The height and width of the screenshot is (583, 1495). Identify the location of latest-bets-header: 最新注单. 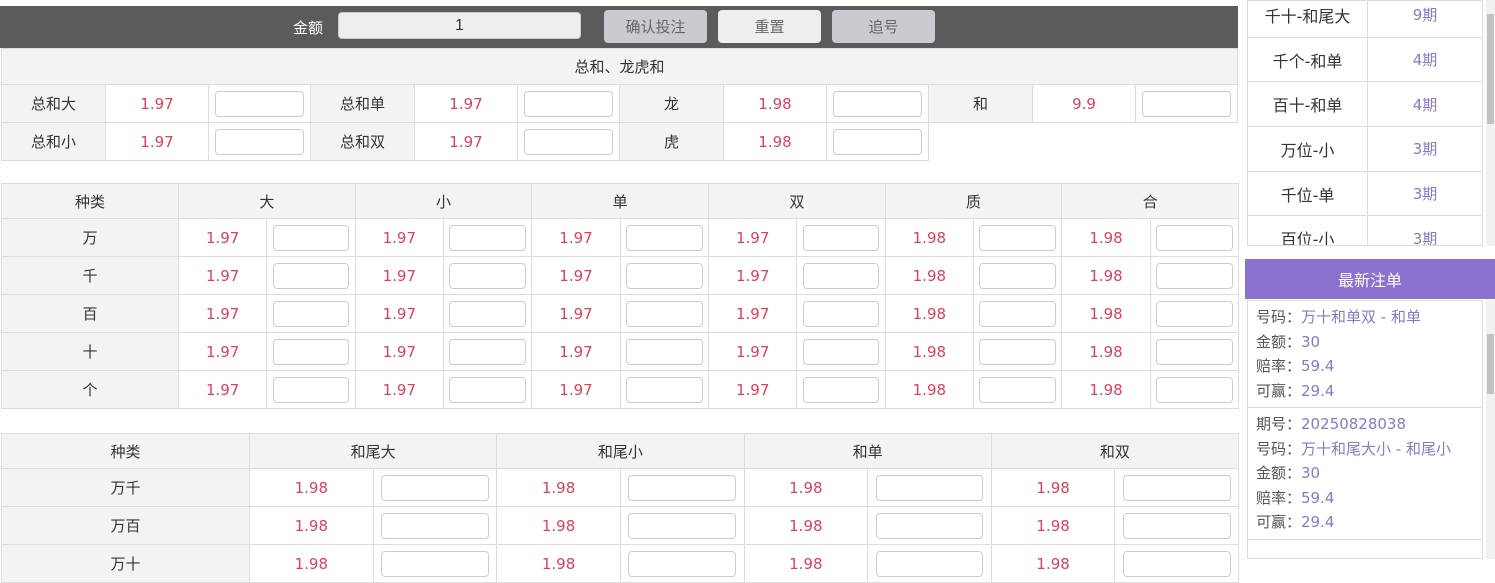
(1370, 279).